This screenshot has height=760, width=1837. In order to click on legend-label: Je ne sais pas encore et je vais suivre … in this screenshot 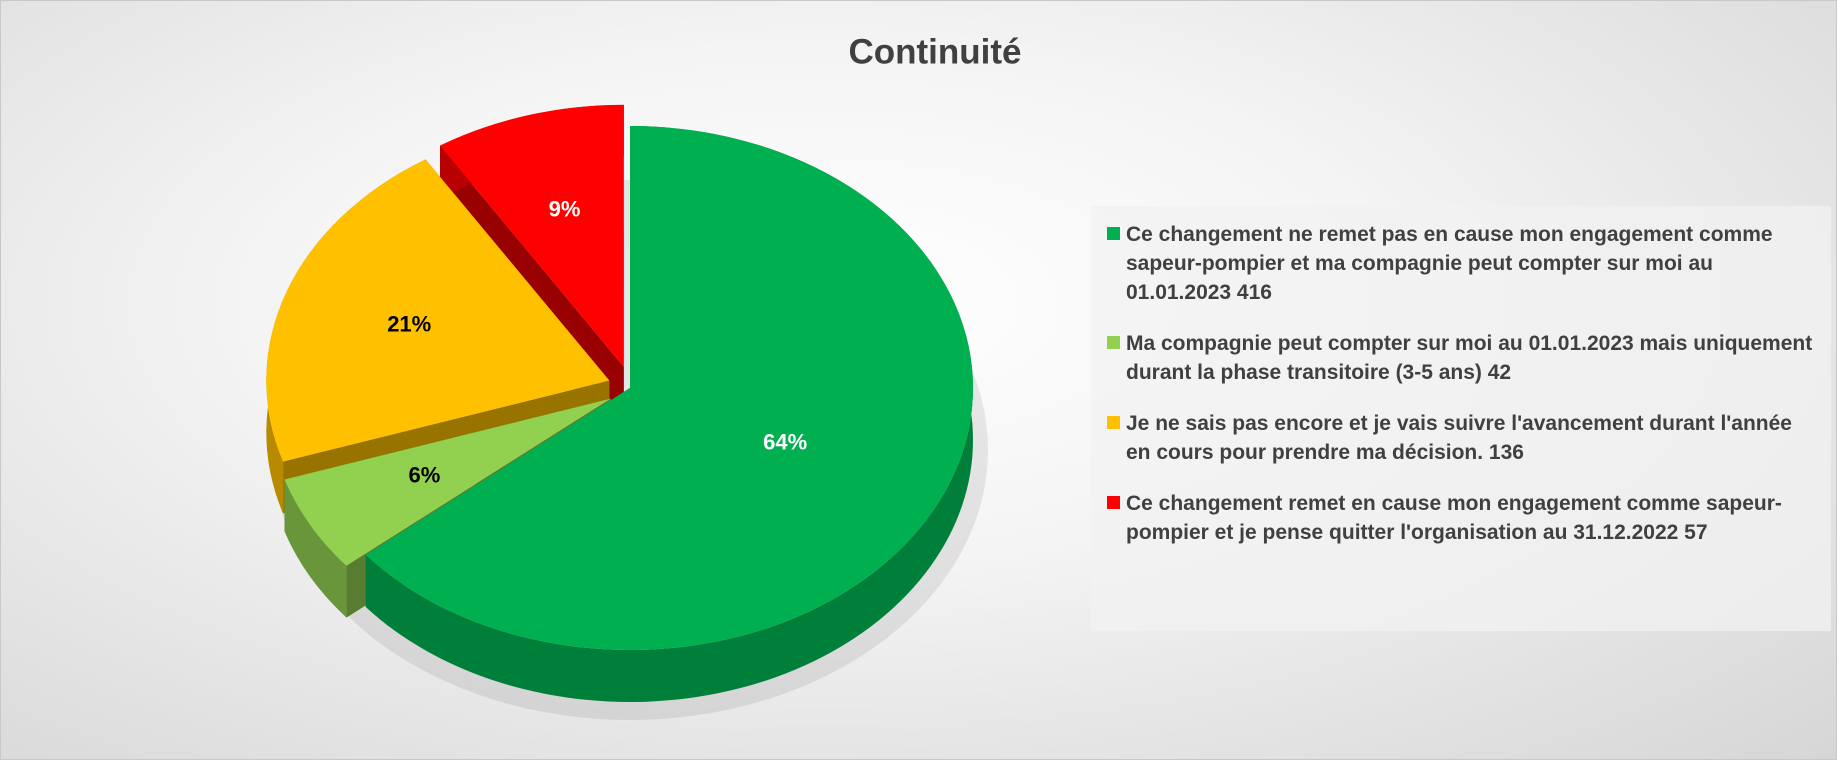, I will do `click(1459, 438)`.